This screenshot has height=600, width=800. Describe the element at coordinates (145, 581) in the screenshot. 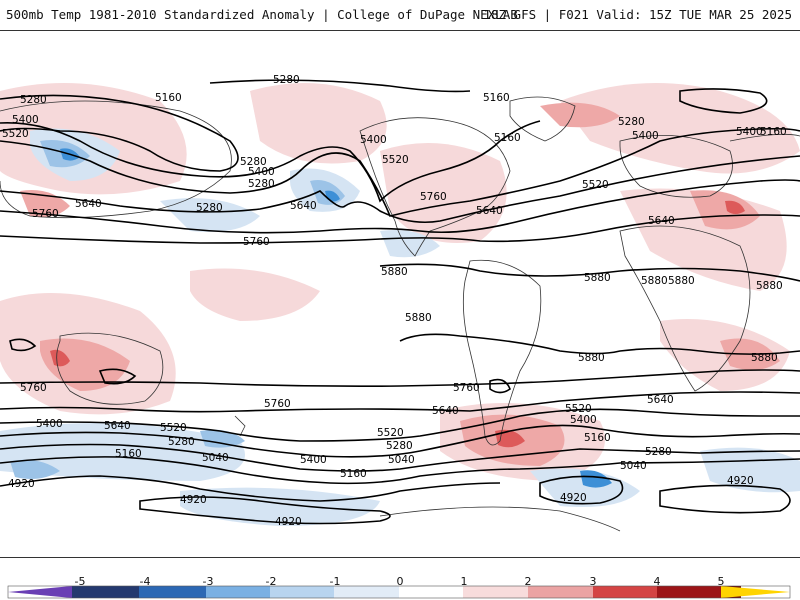

I see `colorbar-tick-label: -4` at that location.